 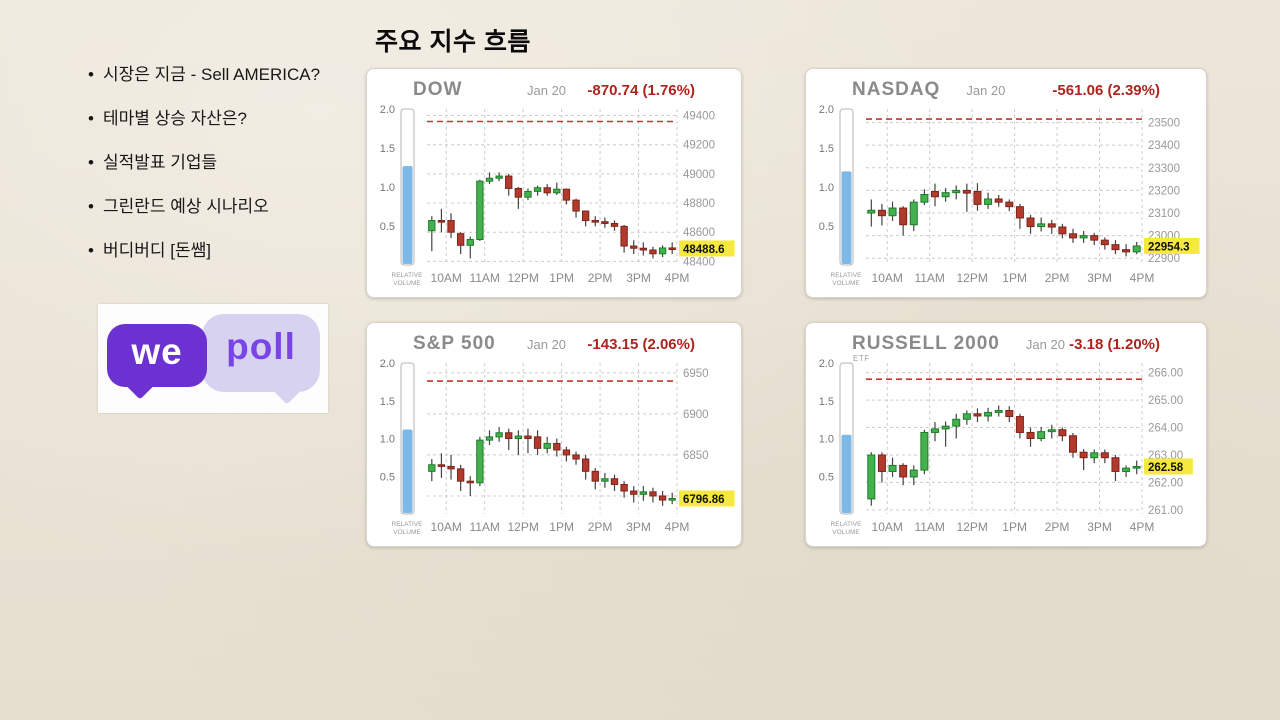 I want to click on index-title: NASDAQ, so click(x=896, y=89).